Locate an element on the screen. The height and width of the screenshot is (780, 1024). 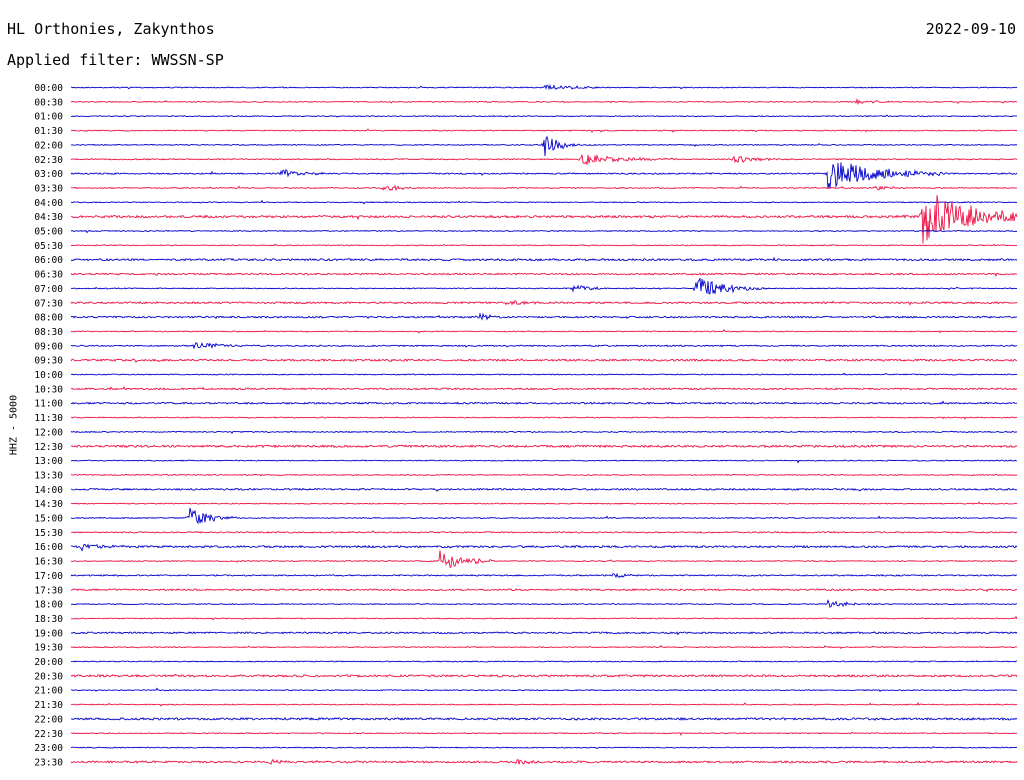
time-tick-label: 18:30 is located at coordinates (48, 619).